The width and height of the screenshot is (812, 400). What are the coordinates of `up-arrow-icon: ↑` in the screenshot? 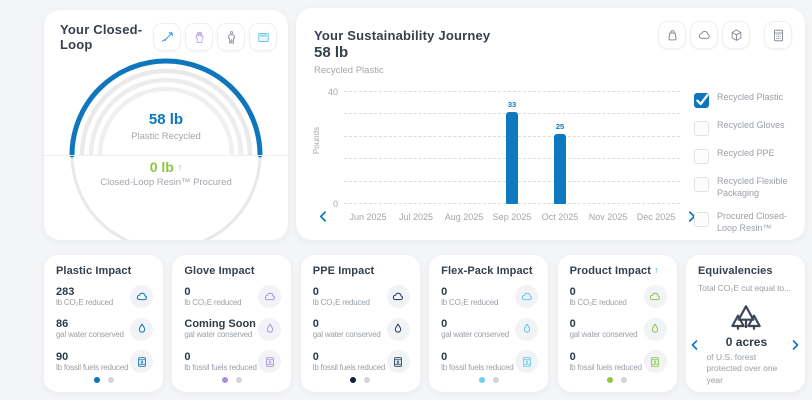 It's located at (656, 270).